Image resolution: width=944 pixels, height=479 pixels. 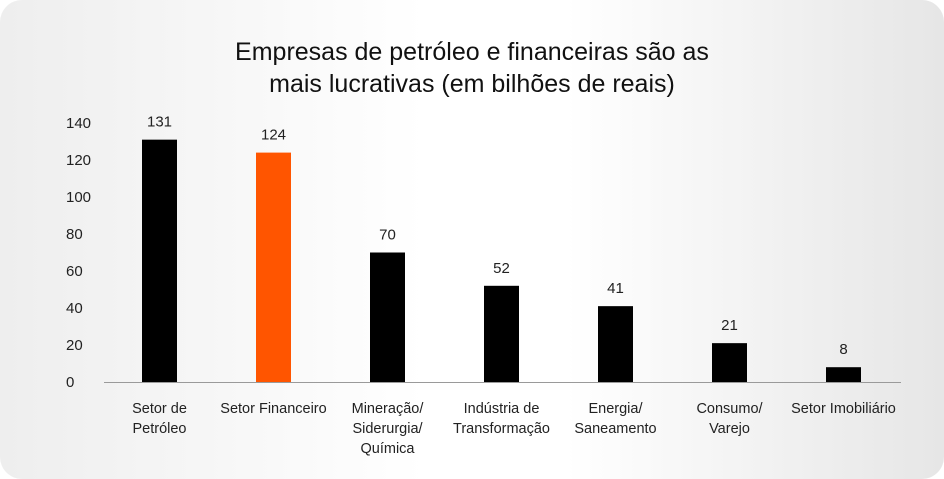 I want to click on chart-title-line-2: mais lucrativas (em bilhões de reais), so click(x=472, y=84).